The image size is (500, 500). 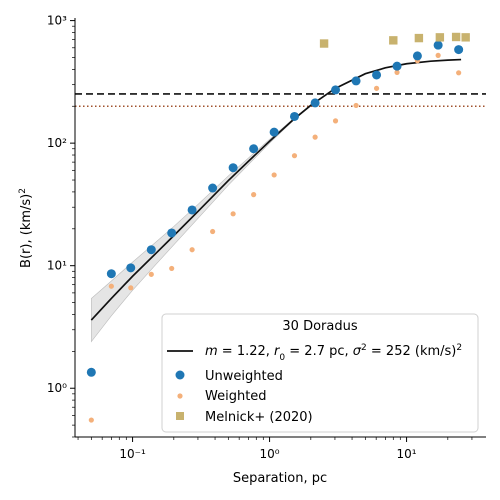 I want to click on reference-lines-layer, so click(x=280, y=100).